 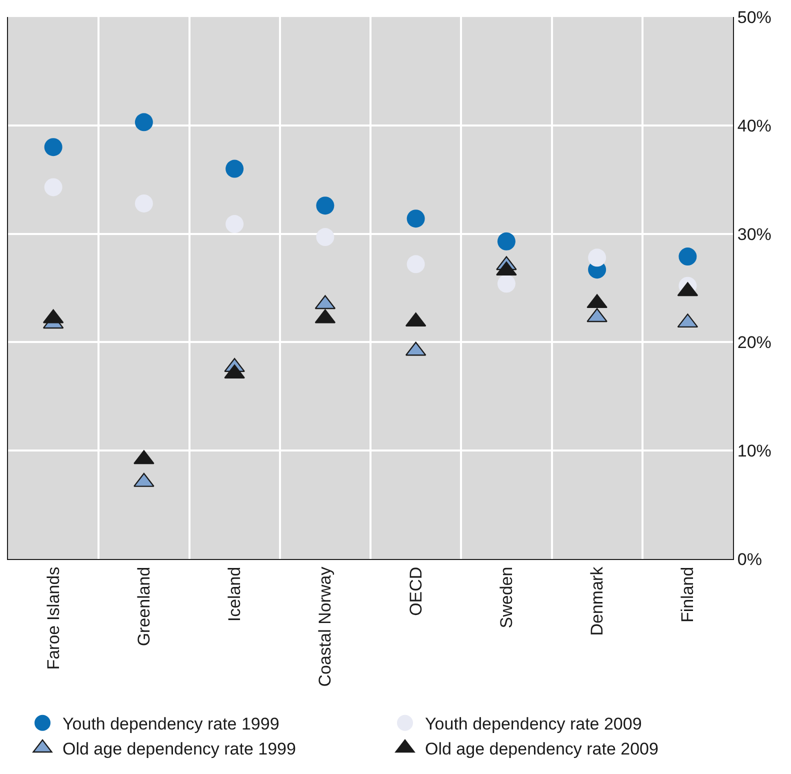 What do you see at coordinates (597, 601) in the screenshot?
I see `x-tick-label: Denmark` at bounding box center [597, 601].